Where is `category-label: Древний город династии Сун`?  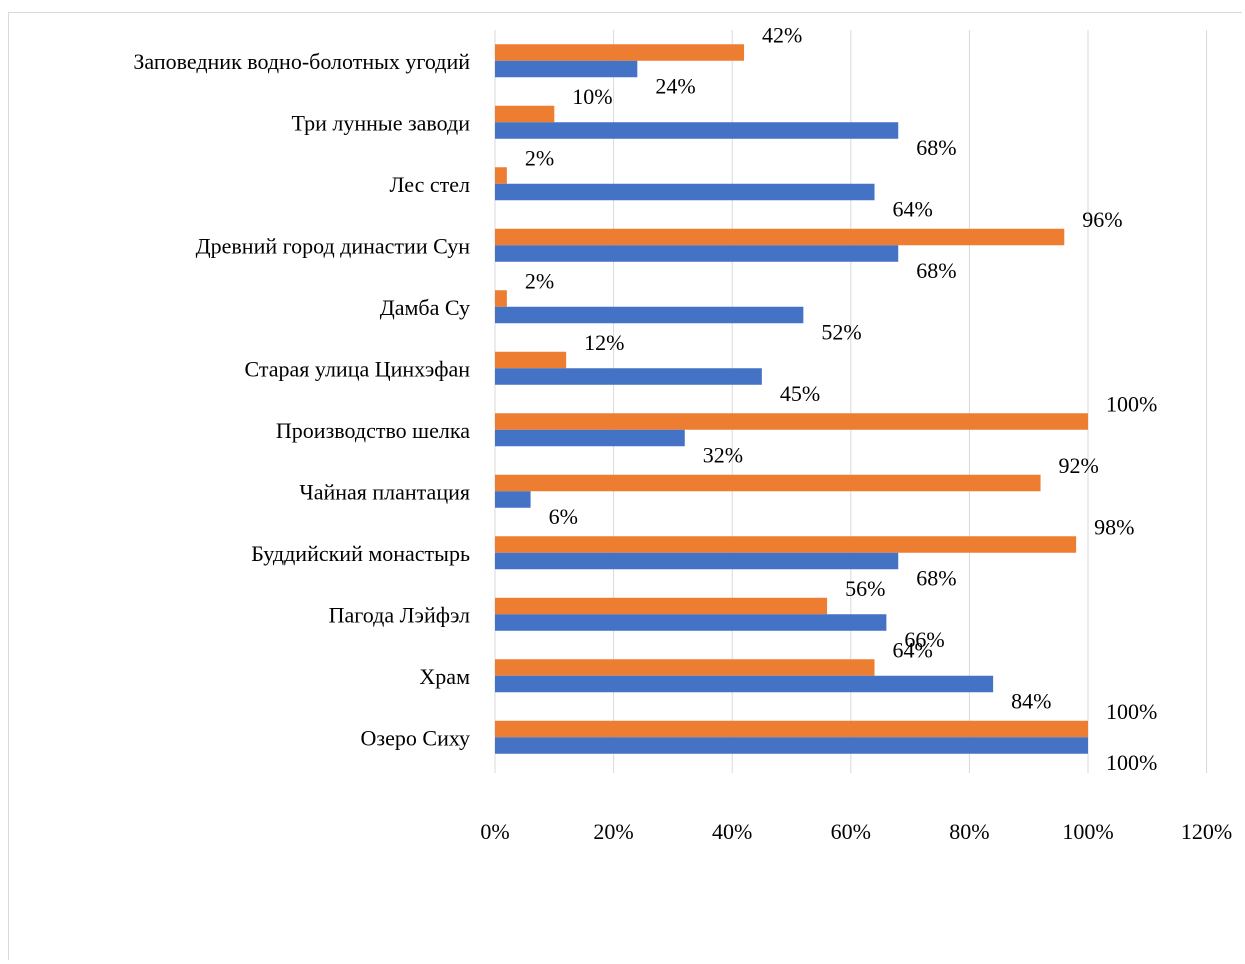
category-label: Древний город династии Сун is located at coordinates (333, 245).